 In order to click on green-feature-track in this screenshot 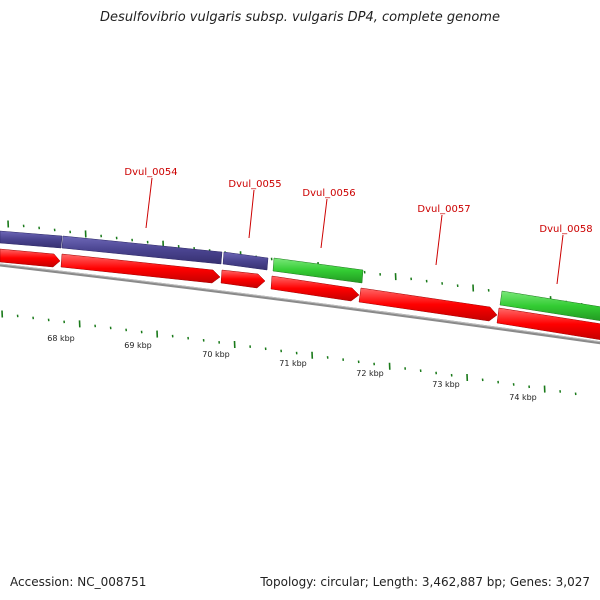, I will do `click(436, 289)`.